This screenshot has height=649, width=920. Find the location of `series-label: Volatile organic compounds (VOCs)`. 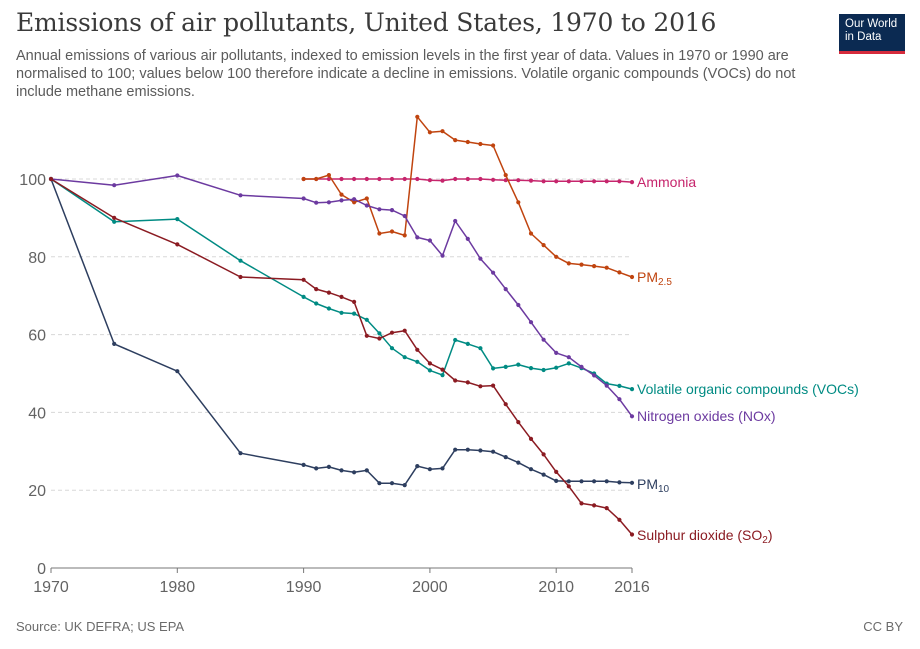

series-label: Volatile organic compounds (VOCs) is located at coordinates (748, 389).